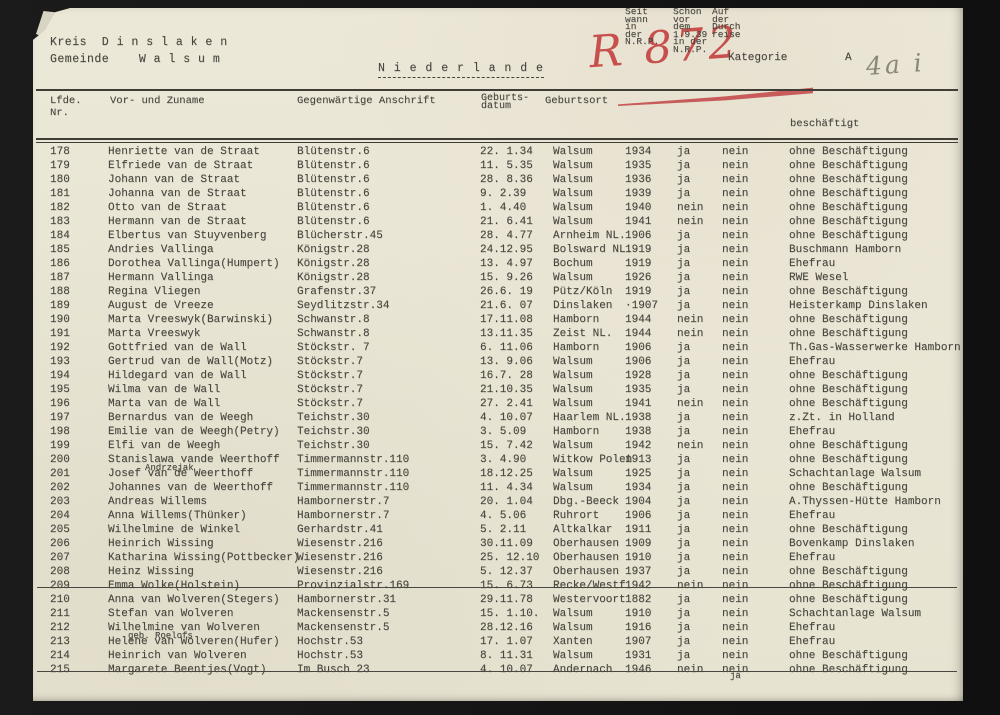 The width and height of the screenshot is (1000, 715). Describe the element at coordinates (638, 628) in the screenshot. I see `cell-seit: 1916` at that location.